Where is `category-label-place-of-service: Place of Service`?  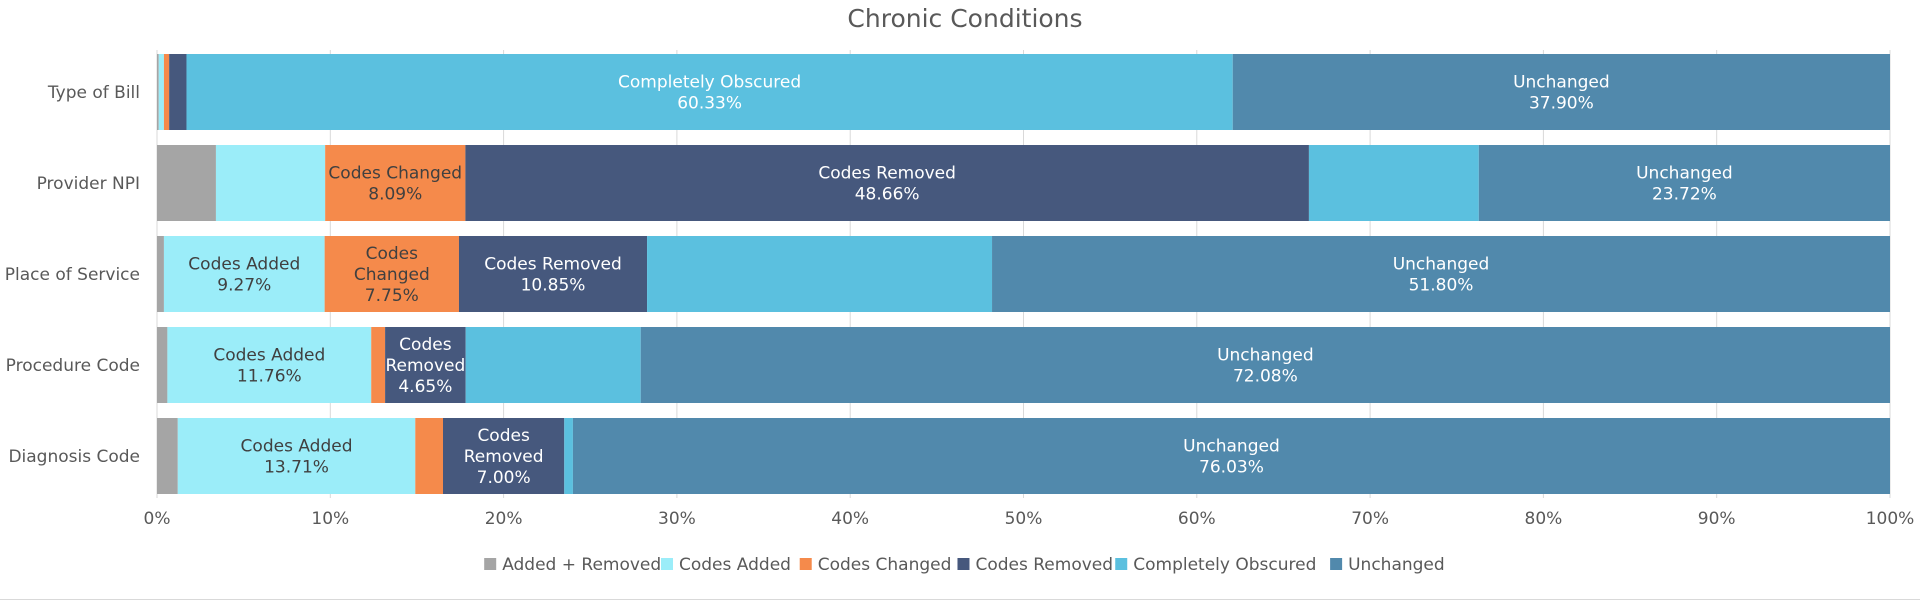
category-label-place-of-service: Place of Service is located at coordinates (72, 275).